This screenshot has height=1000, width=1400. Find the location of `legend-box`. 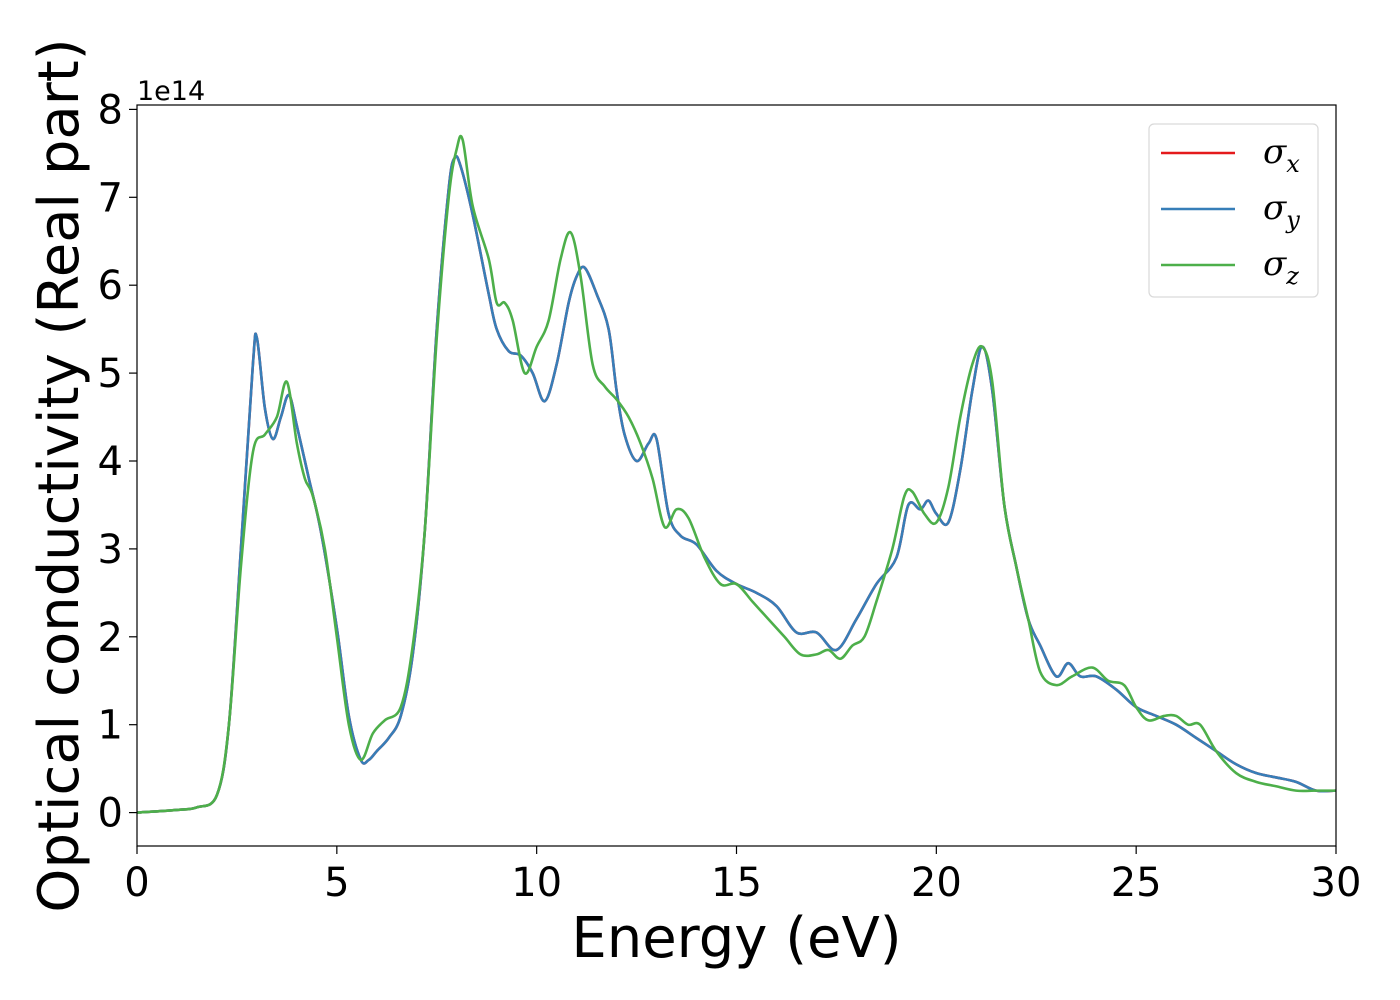

legend-box is located at coordinates (1233, 210).